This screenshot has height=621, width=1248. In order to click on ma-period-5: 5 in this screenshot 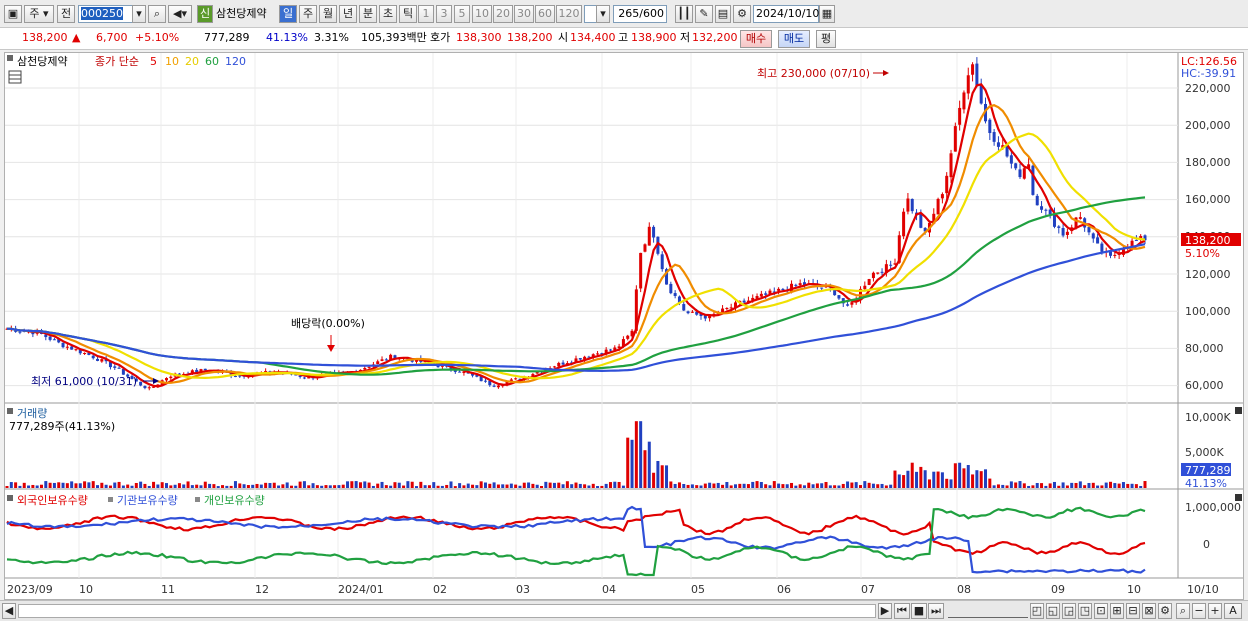, I will do `click(153, 61)`.